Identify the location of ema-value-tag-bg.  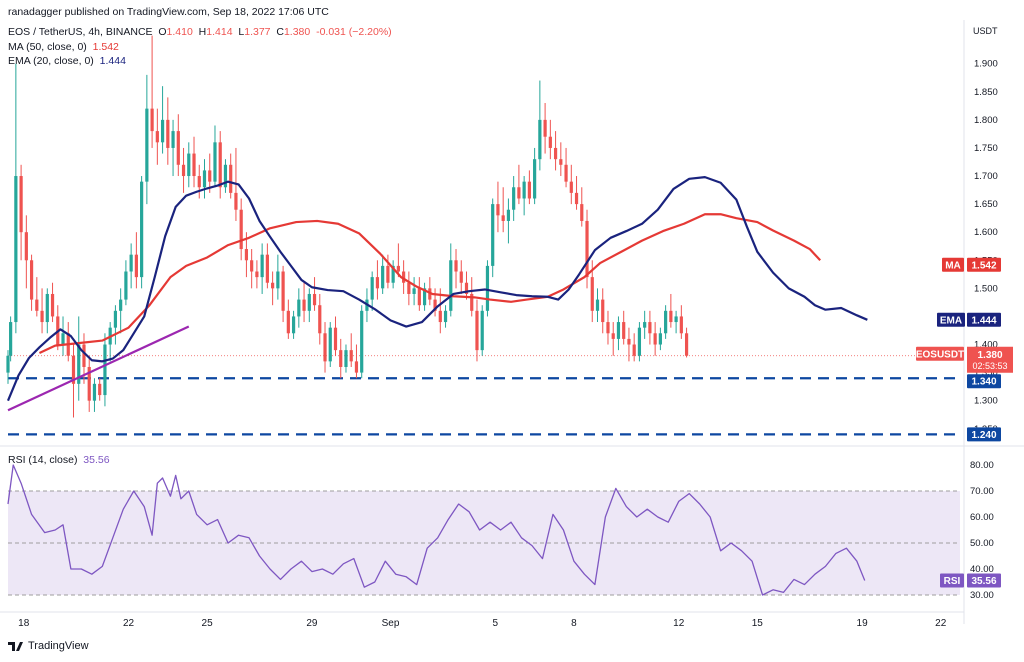
(984, 319).